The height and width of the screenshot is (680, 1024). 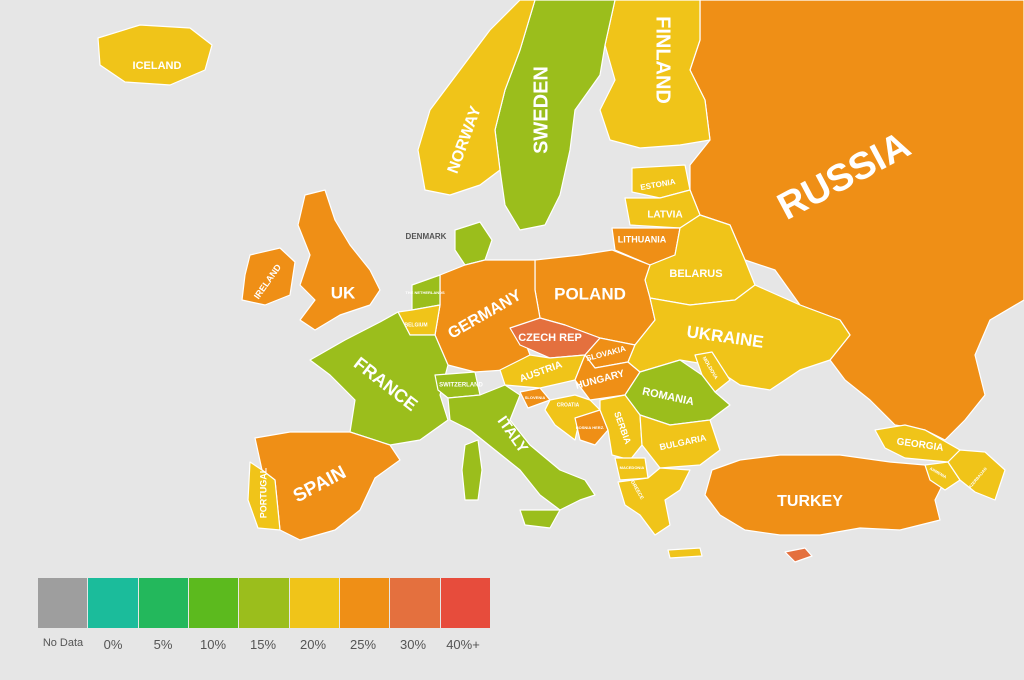 I want to click on label-iceland: ICELAND, so click(x=157, y=66).